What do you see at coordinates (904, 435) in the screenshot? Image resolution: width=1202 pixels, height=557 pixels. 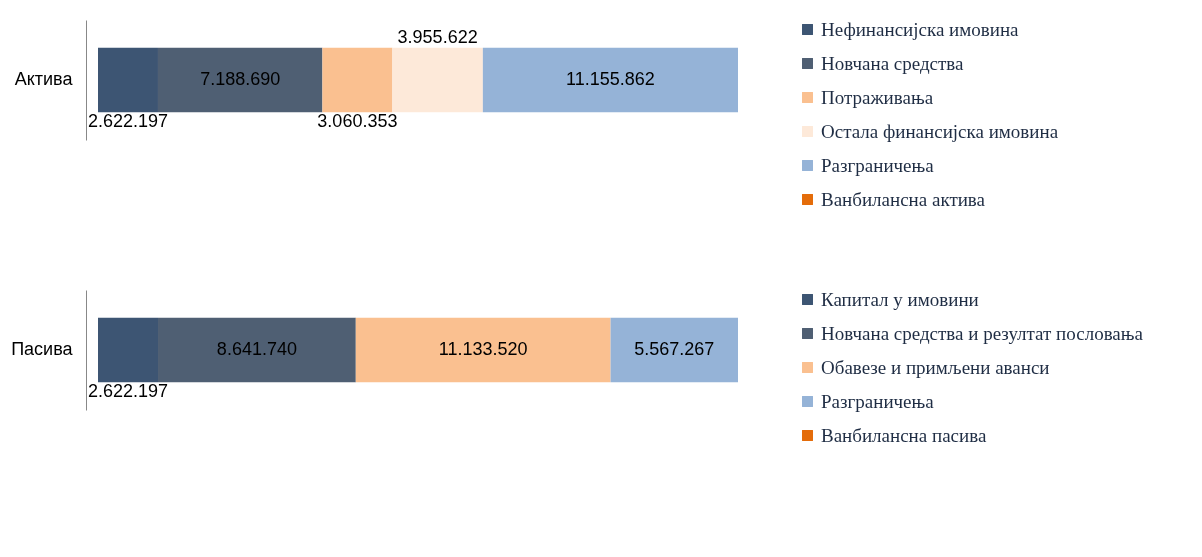 I see `legend-label: Ванбилансна пасива` at bounding box center [904, 435].